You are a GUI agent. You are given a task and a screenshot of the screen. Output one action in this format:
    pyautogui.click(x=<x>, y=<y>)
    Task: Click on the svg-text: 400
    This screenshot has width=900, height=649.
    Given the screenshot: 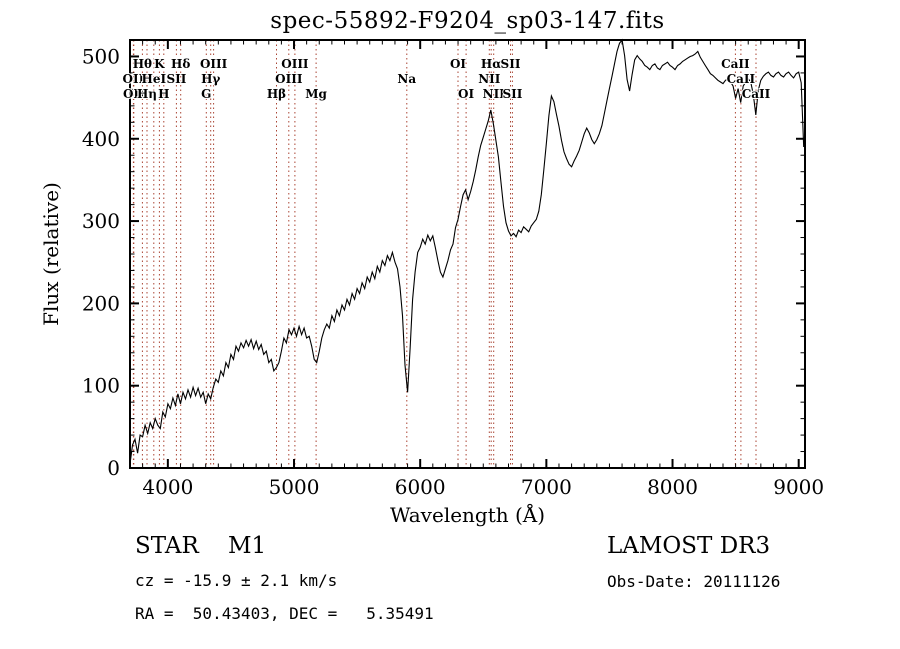 What is the action you would take?
    pyautogui.click(x=101, y=139)
    